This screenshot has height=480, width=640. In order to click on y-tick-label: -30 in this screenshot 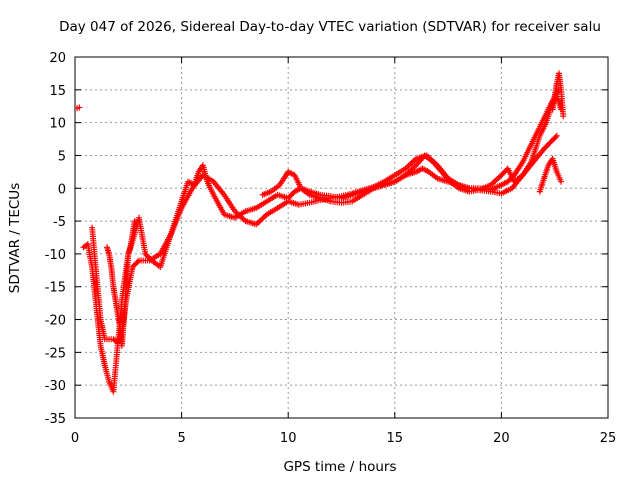, I will do `click(55, 386)`.